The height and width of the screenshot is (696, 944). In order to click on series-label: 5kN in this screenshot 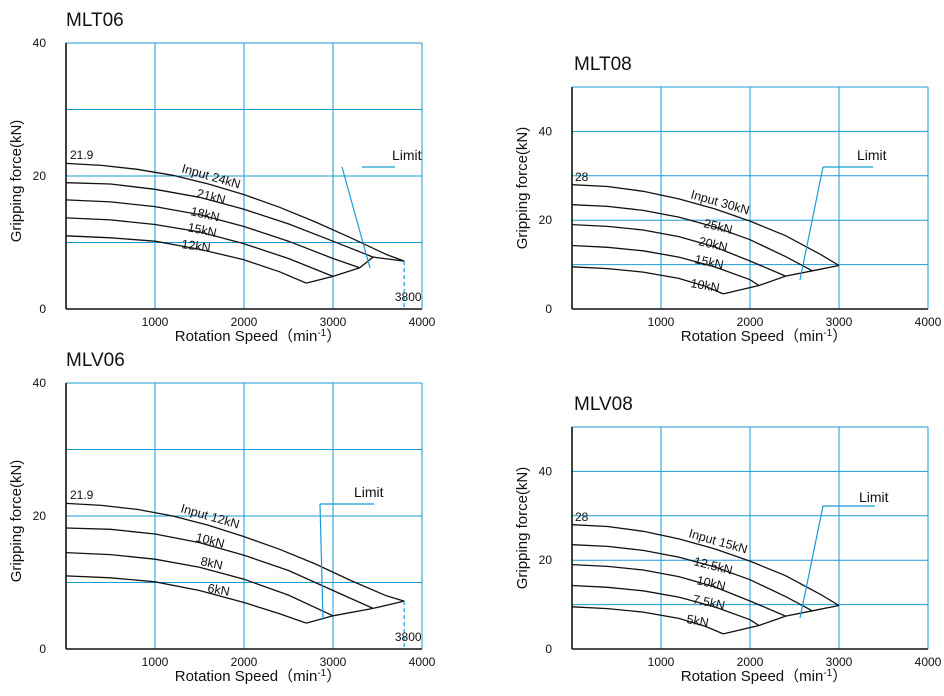, I will do `click(697, 621)`.